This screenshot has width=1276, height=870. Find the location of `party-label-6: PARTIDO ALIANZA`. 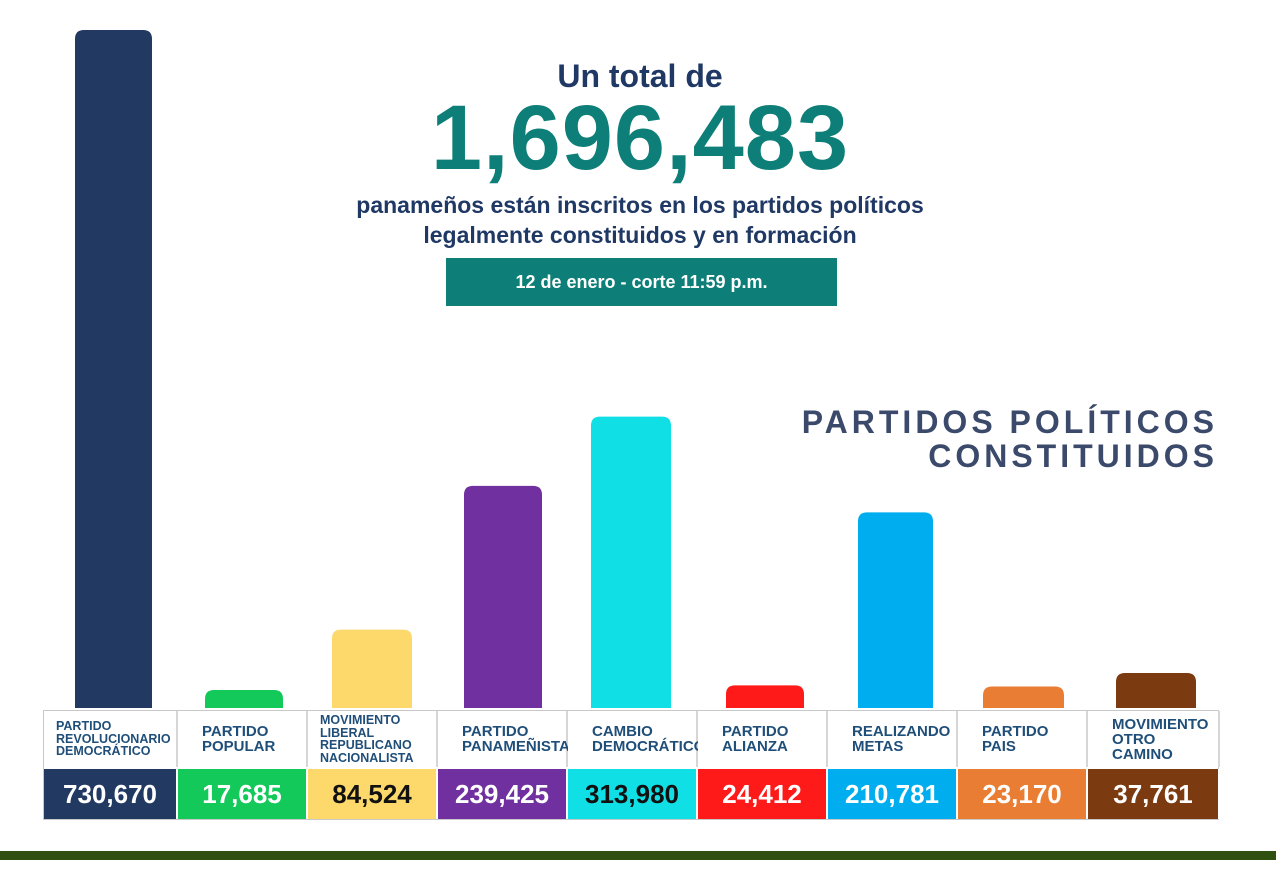

party-label-6: PARTIDO ALIANZA is located at coordinates (763, 739).